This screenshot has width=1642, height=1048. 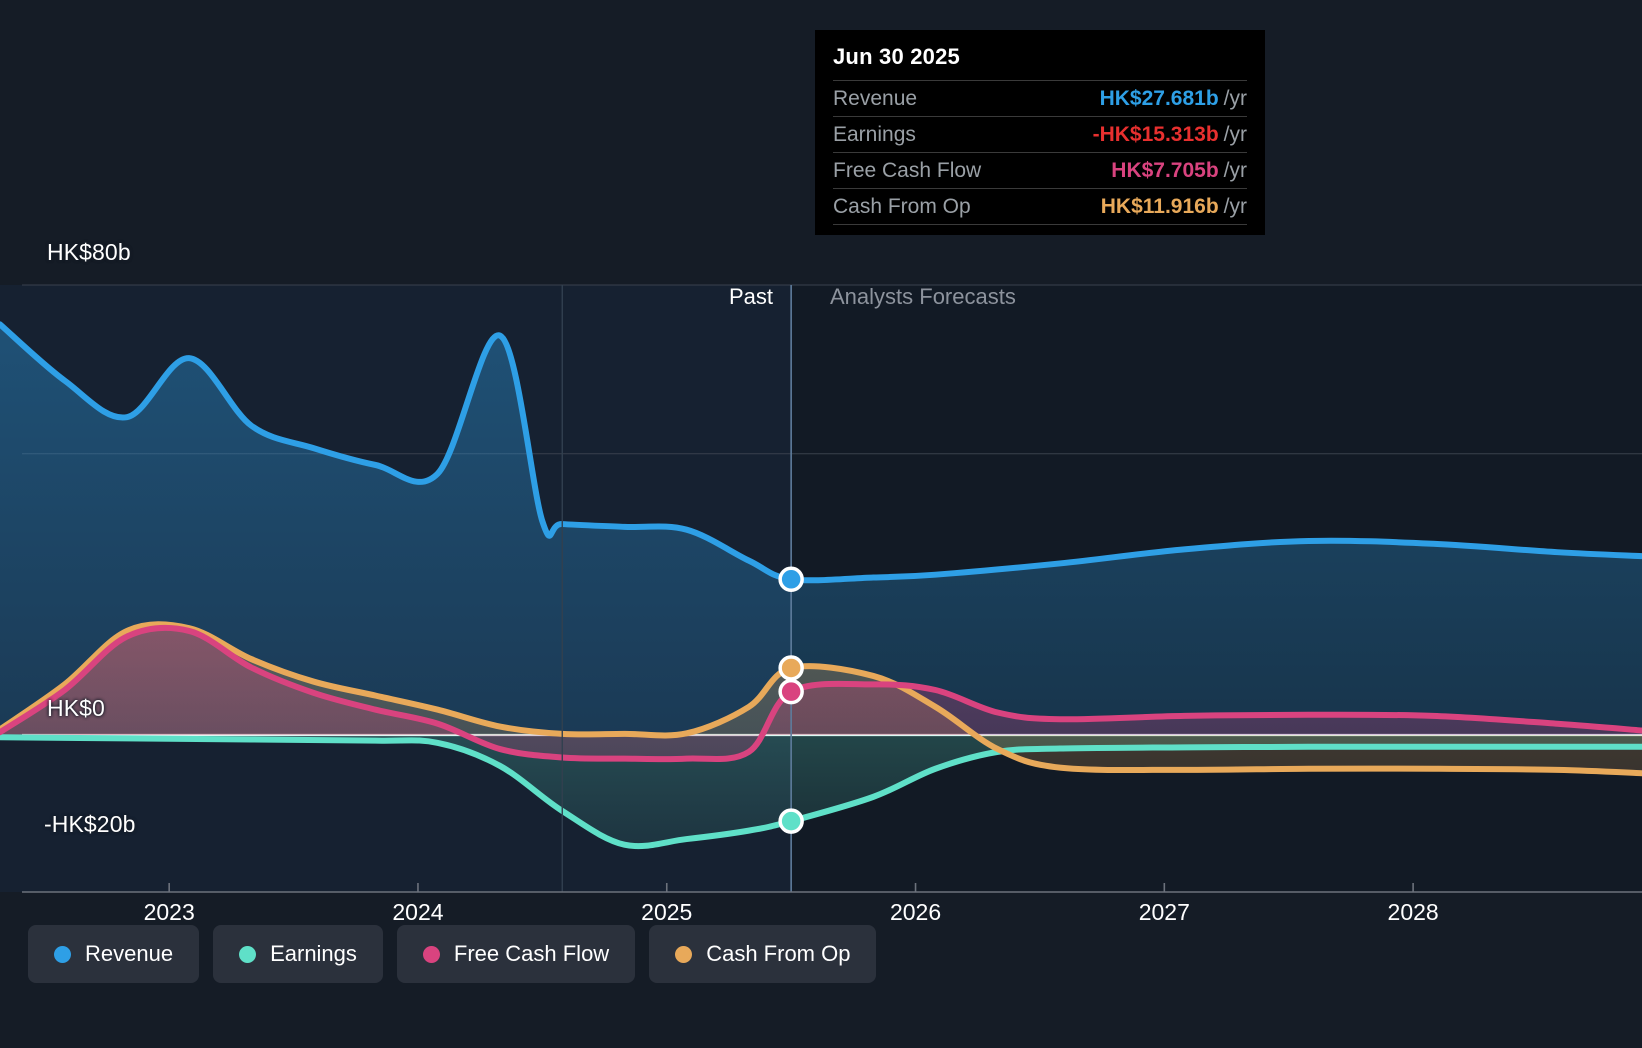 I want to click on data-marker-earnings, so click(x=791, y=821).